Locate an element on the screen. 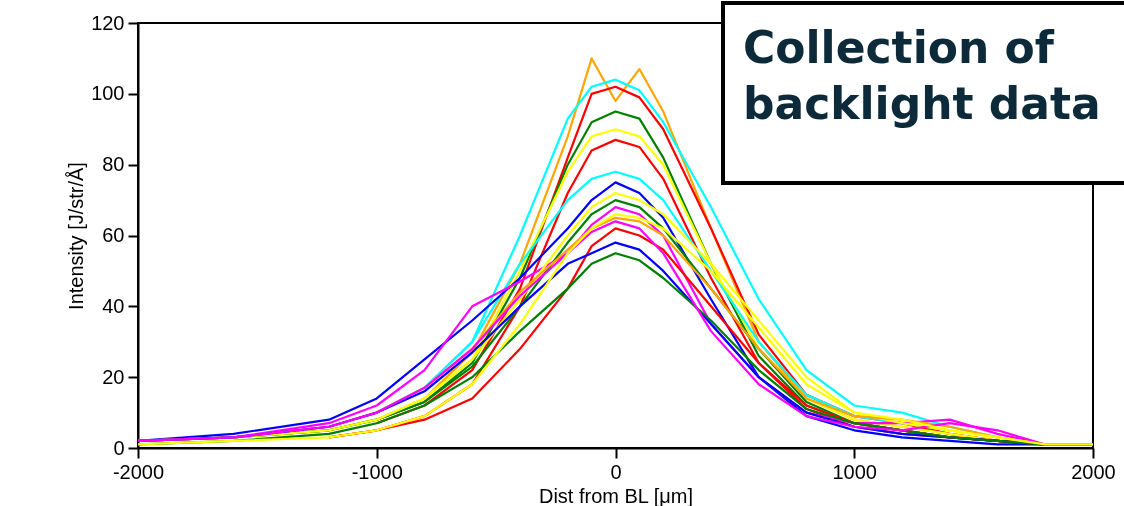 The height and width of the screenshot is (506, 1124). x-tick-label: 2000 is located at coordinates (1093, 471).